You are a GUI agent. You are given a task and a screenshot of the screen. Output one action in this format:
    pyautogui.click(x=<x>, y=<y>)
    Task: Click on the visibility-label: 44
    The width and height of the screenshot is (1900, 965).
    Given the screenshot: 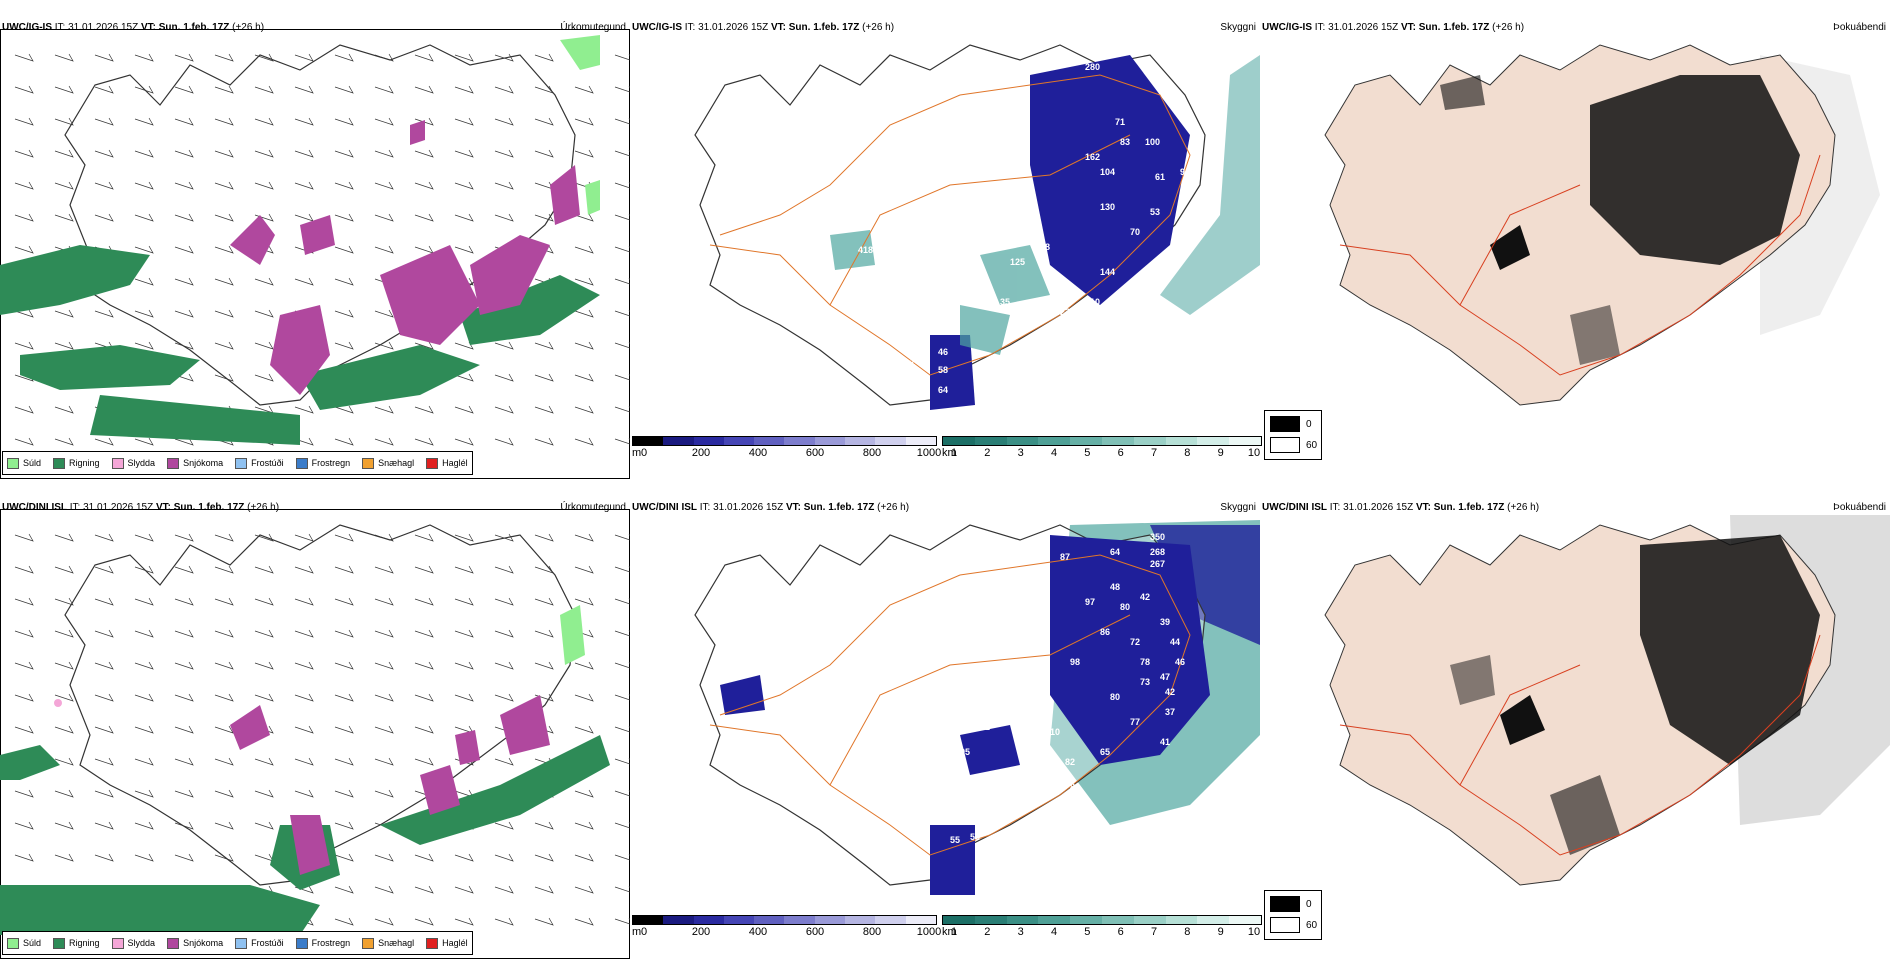 What is the action you would take?
    pyautogui.click(x=1175, y=642)
    